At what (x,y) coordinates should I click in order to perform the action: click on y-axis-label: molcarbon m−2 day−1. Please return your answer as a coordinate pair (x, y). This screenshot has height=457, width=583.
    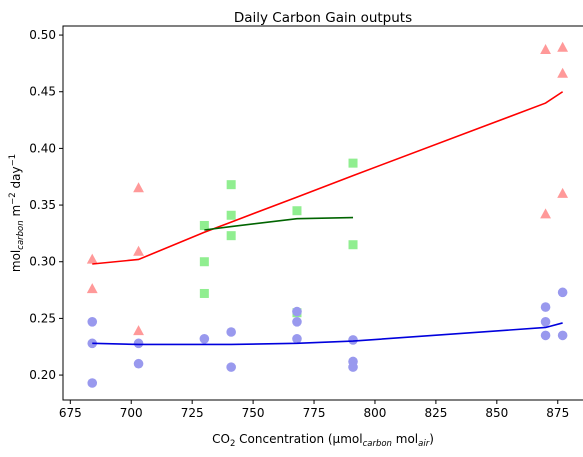
    Looking at the image, I should click on (17, 213).